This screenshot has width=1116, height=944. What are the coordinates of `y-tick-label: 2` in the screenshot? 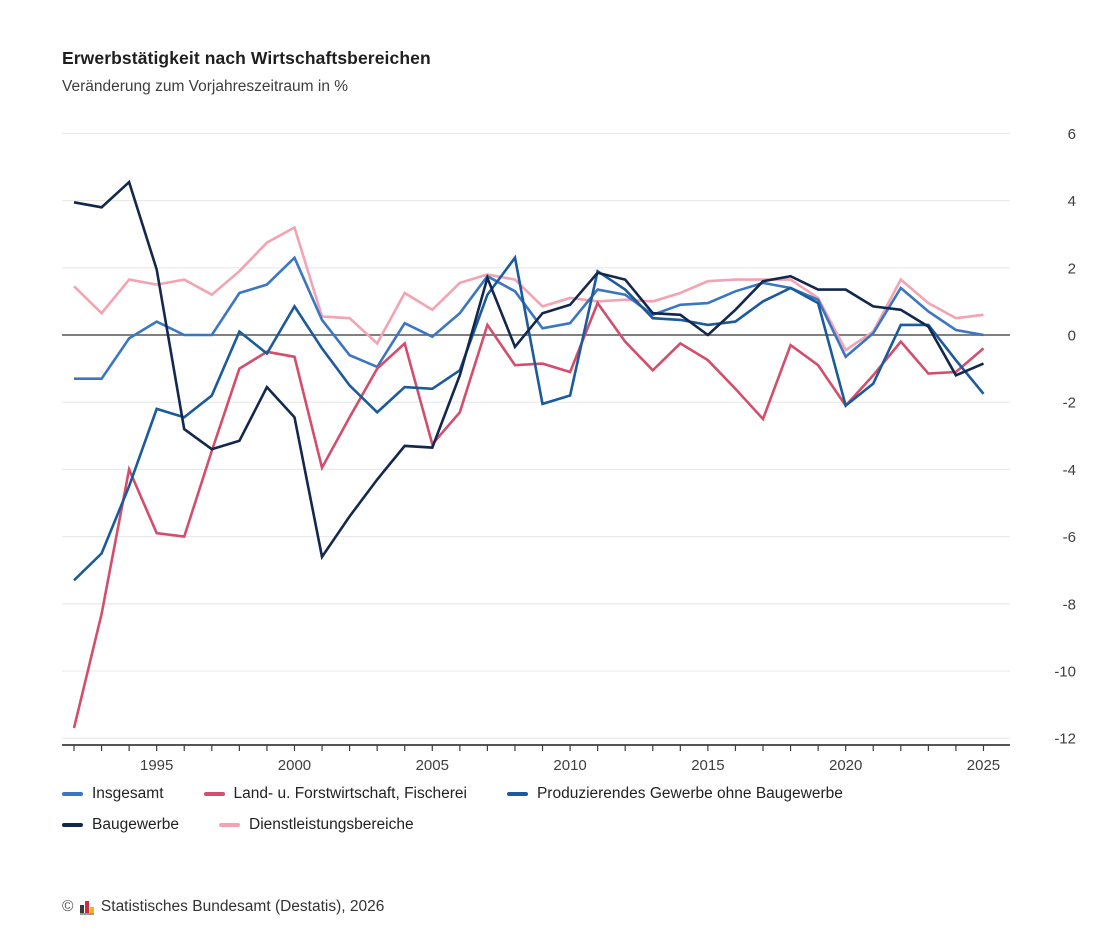 It's located at (1072, 268).